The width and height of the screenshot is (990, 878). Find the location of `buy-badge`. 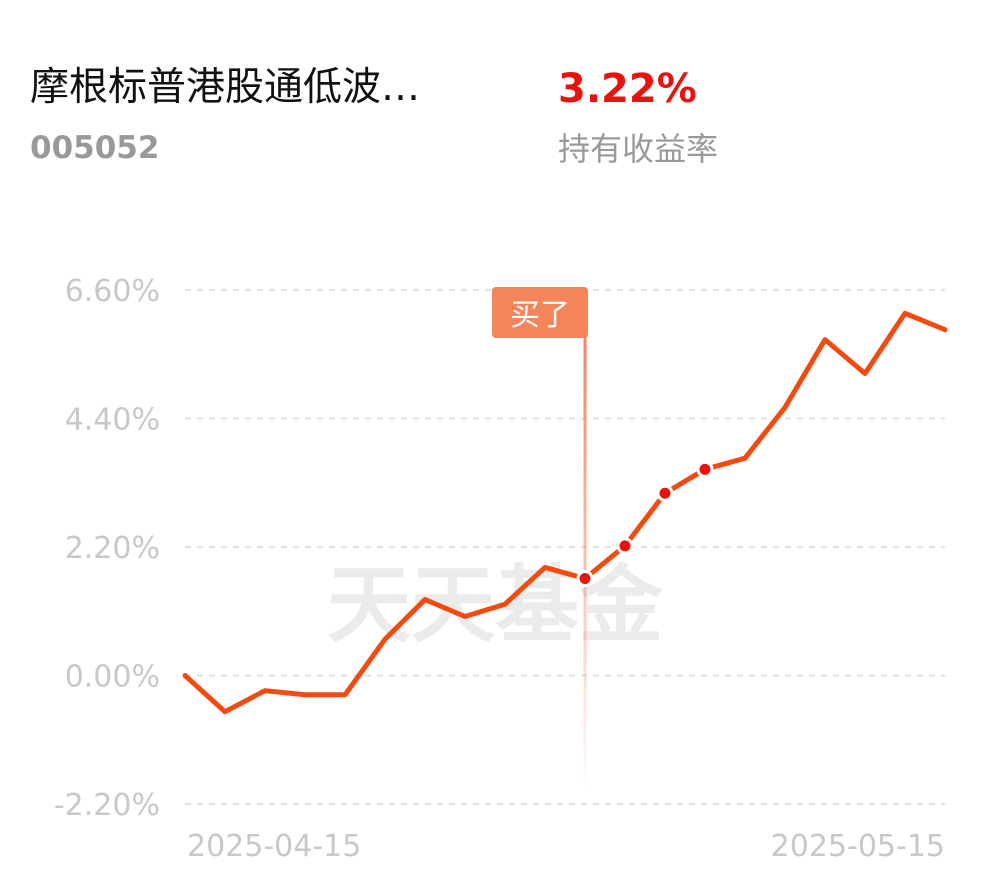

buy-badge is located at coordinates (540, 312).